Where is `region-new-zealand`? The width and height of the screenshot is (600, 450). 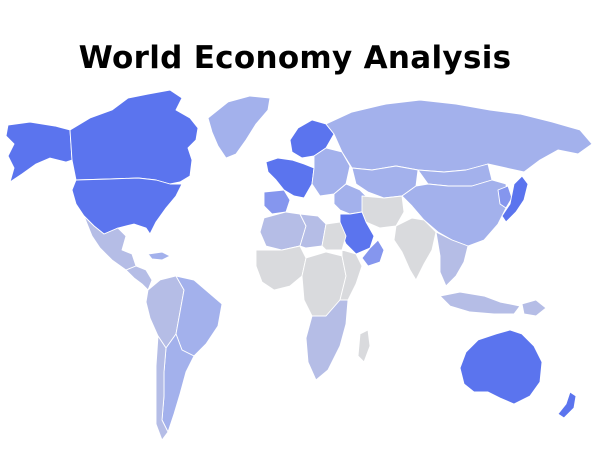
region-new-zealand is located at coordinates (567, 405).